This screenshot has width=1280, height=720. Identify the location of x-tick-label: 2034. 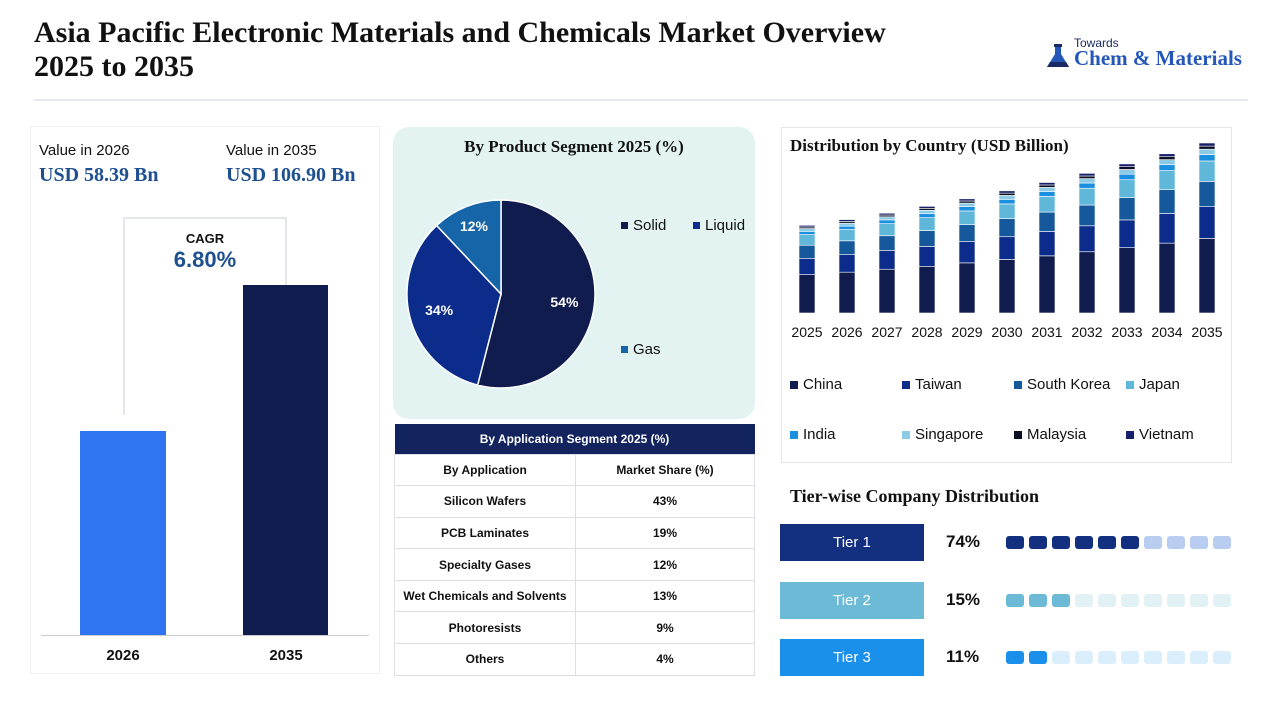
(1166, 332).